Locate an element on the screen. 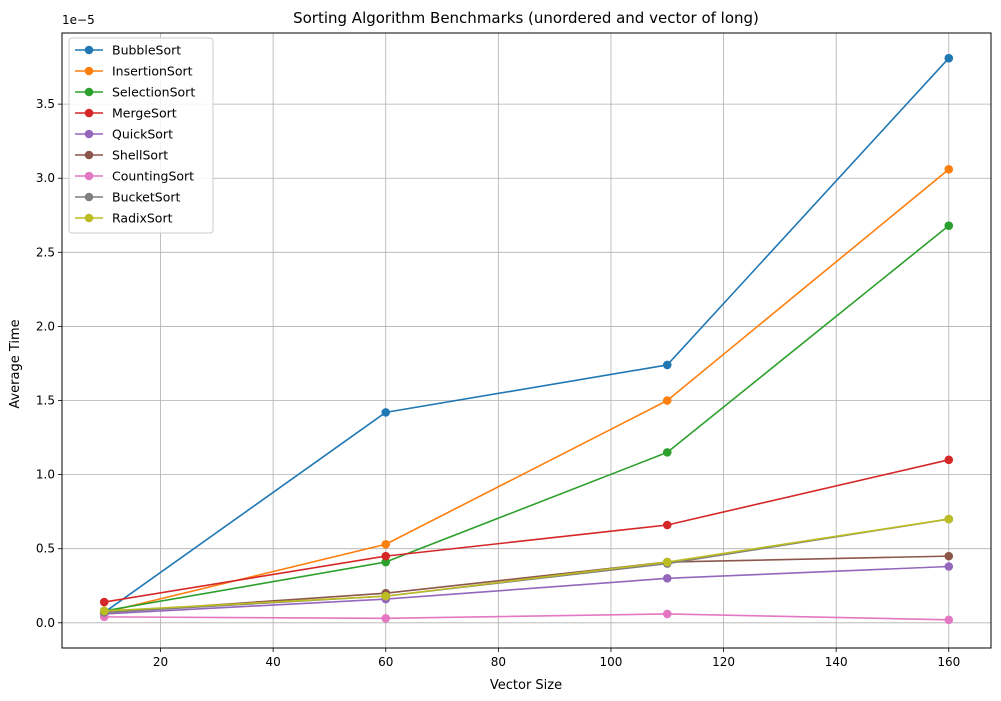  legend-item-bucketsort: BucketSort is located at coordinates (127, 197).